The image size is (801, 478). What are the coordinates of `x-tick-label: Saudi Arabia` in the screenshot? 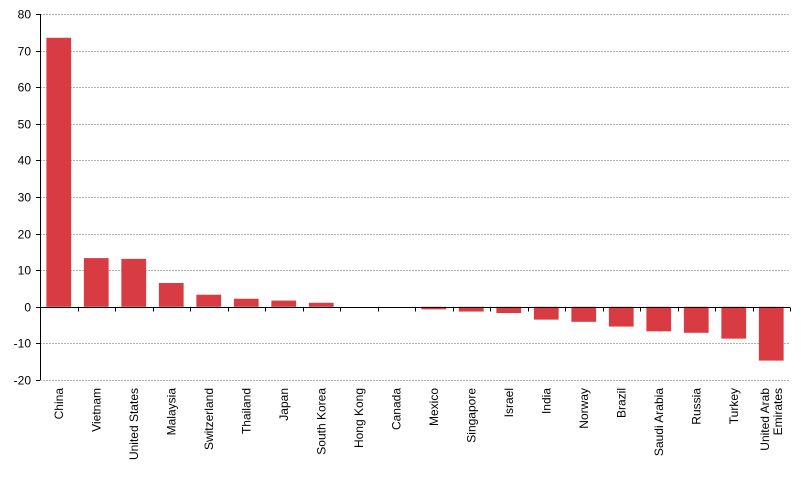 It's located at (659, 422).